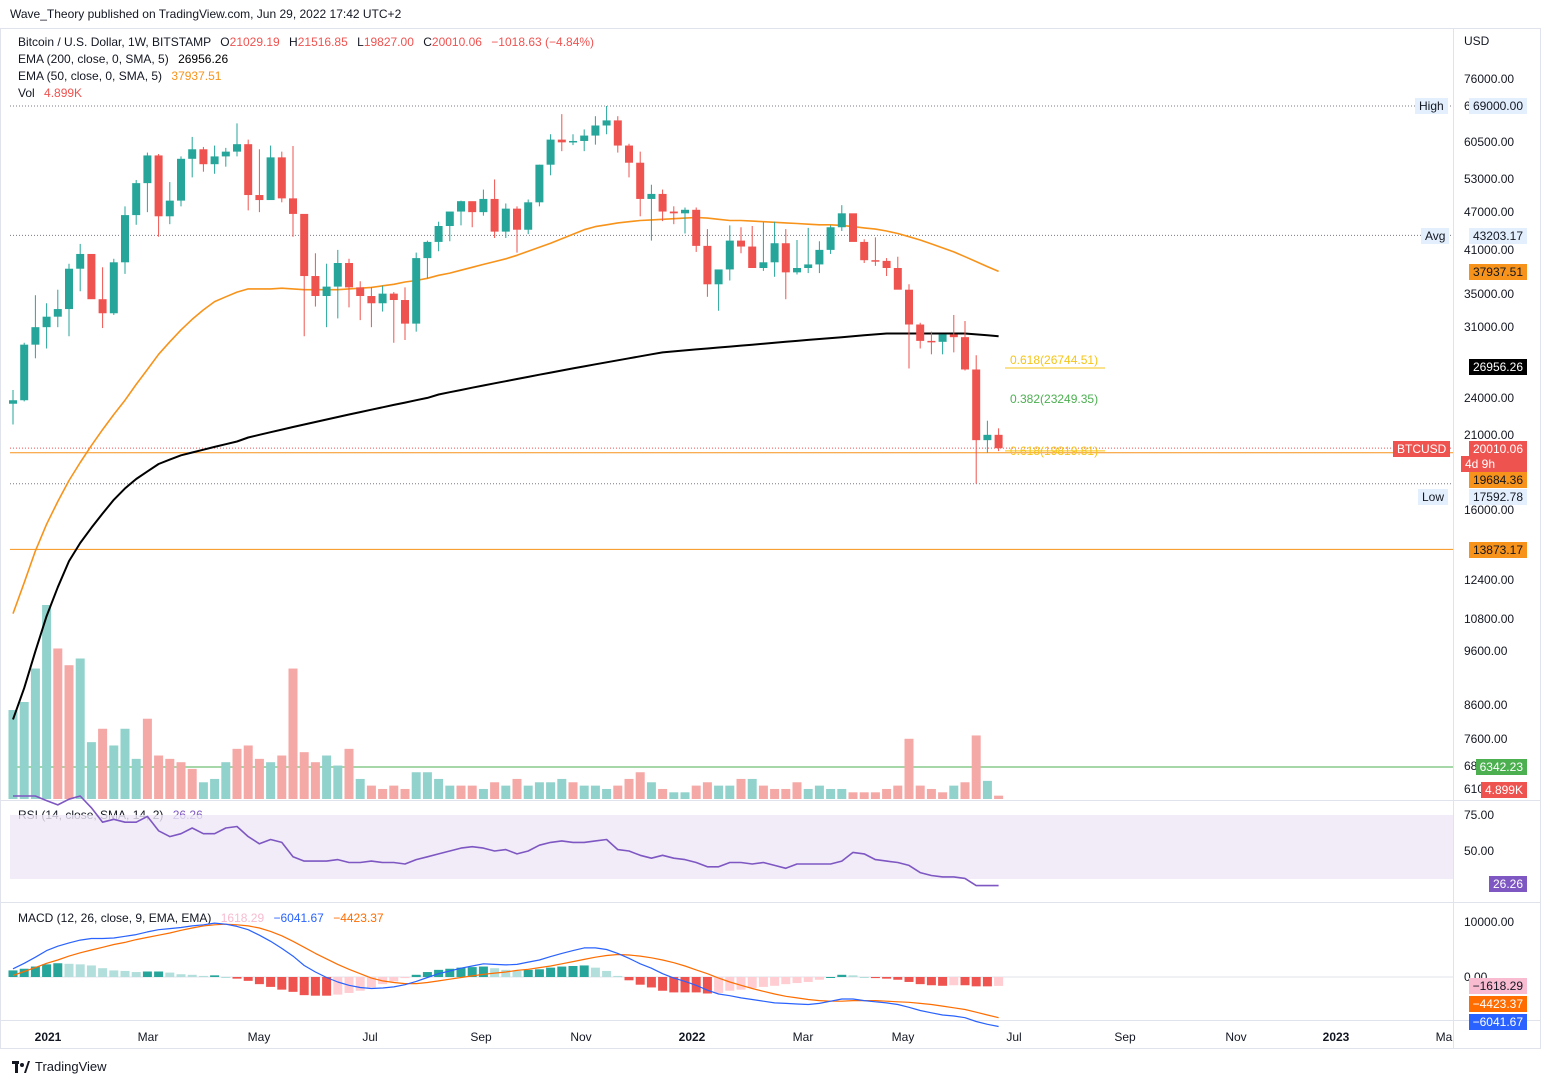  What do you see at coordinates (114, 42) in the screenshot?
I see `legend-symbol: Bitcoin / U.S. Dollar, 1W, BITSTAMP` at bounding box center [114, 42].